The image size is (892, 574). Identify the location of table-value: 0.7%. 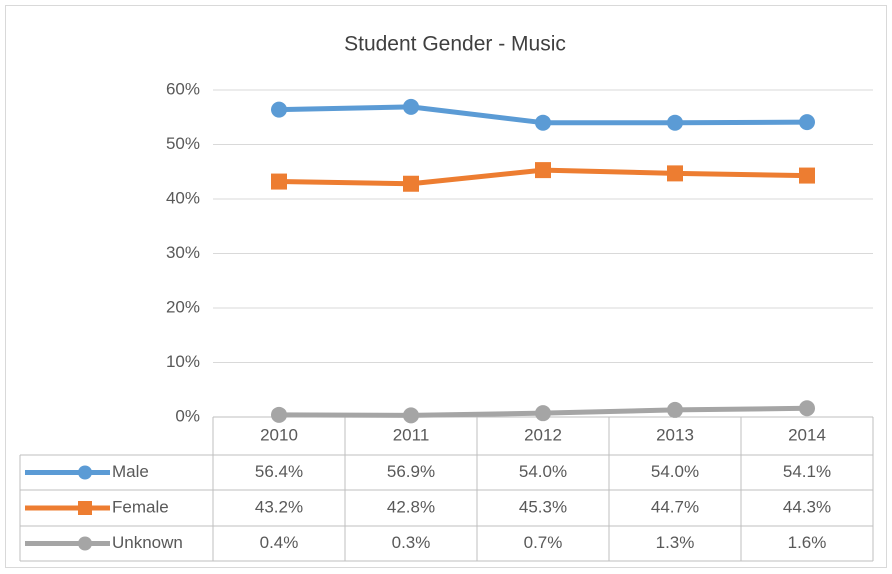
(543, 542).